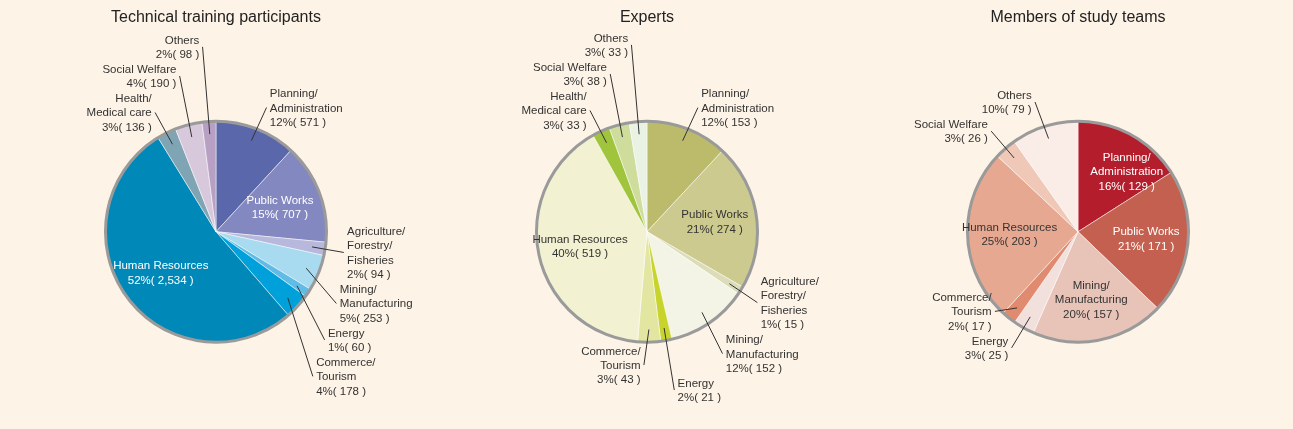 The image size is (1293, 429). I want to click on data-label: 4%( 190 ), so click(151, 83).